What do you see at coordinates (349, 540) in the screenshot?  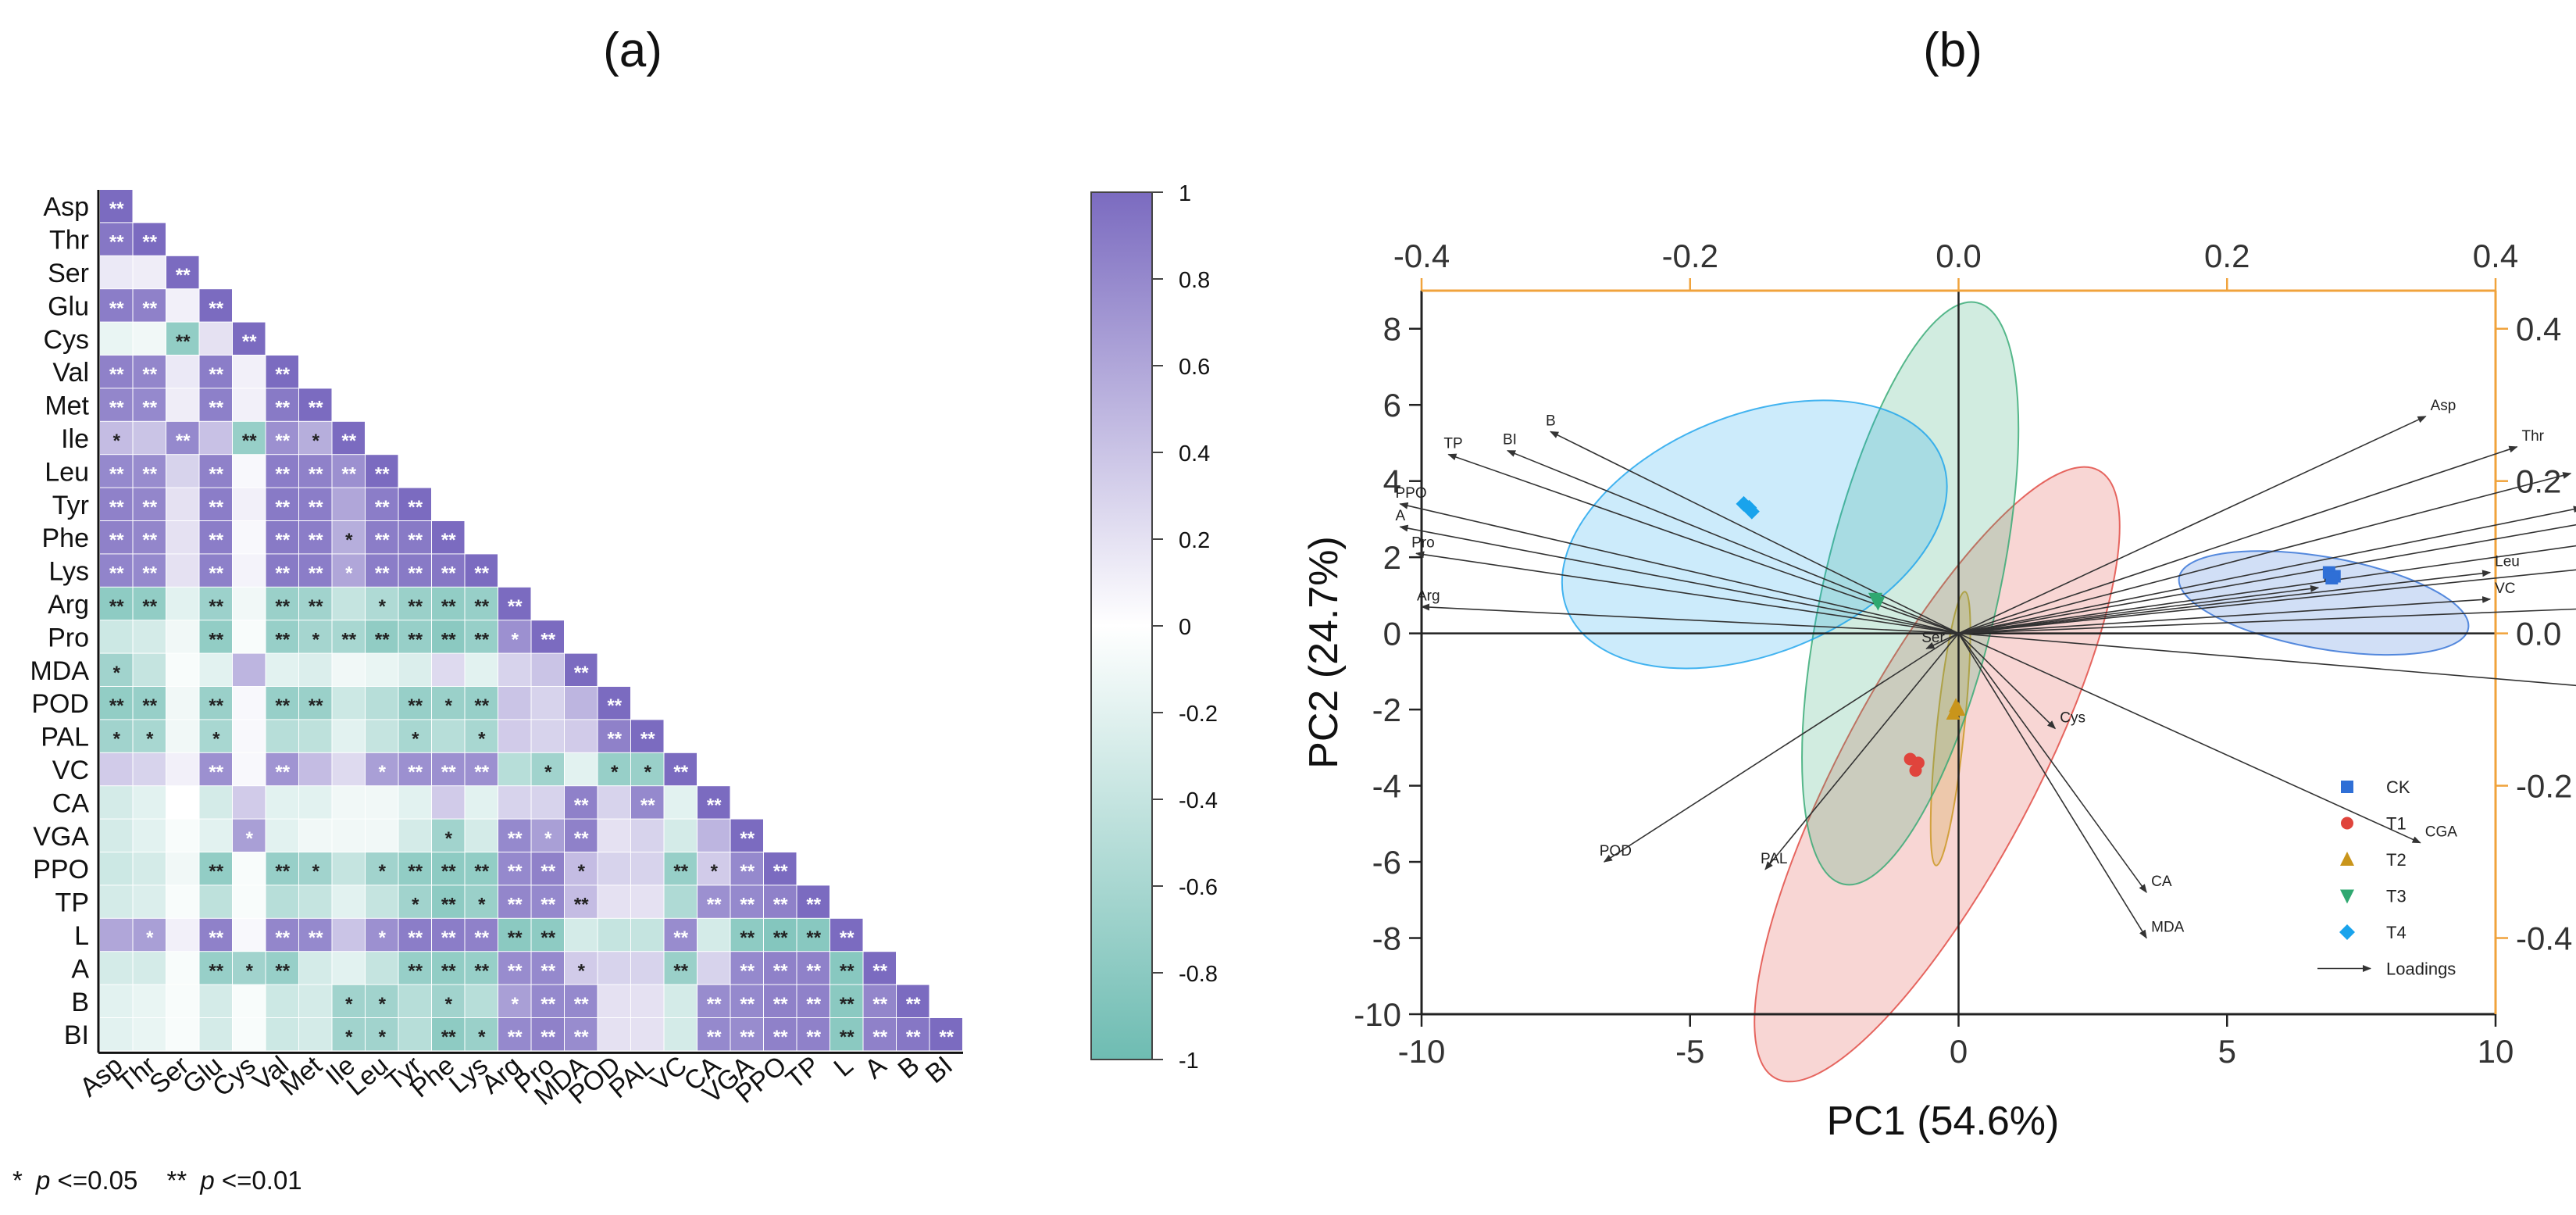 I see `sig-mark-phe-ile: *` at bounding box center [349, 540].